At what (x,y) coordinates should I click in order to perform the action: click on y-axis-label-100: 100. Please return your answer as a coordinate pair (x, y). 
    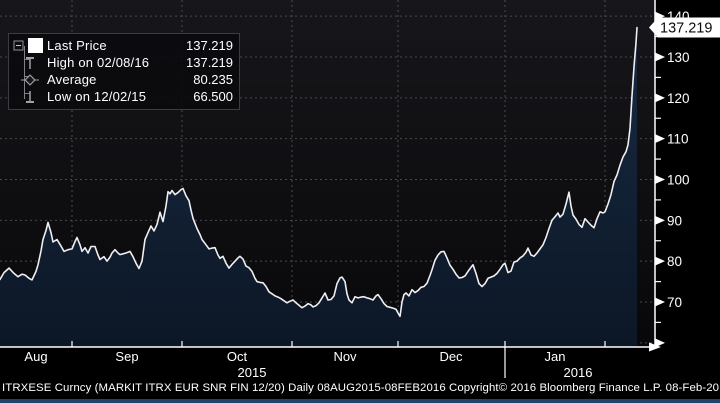
    Looking at the image, I should click on (678, 179).